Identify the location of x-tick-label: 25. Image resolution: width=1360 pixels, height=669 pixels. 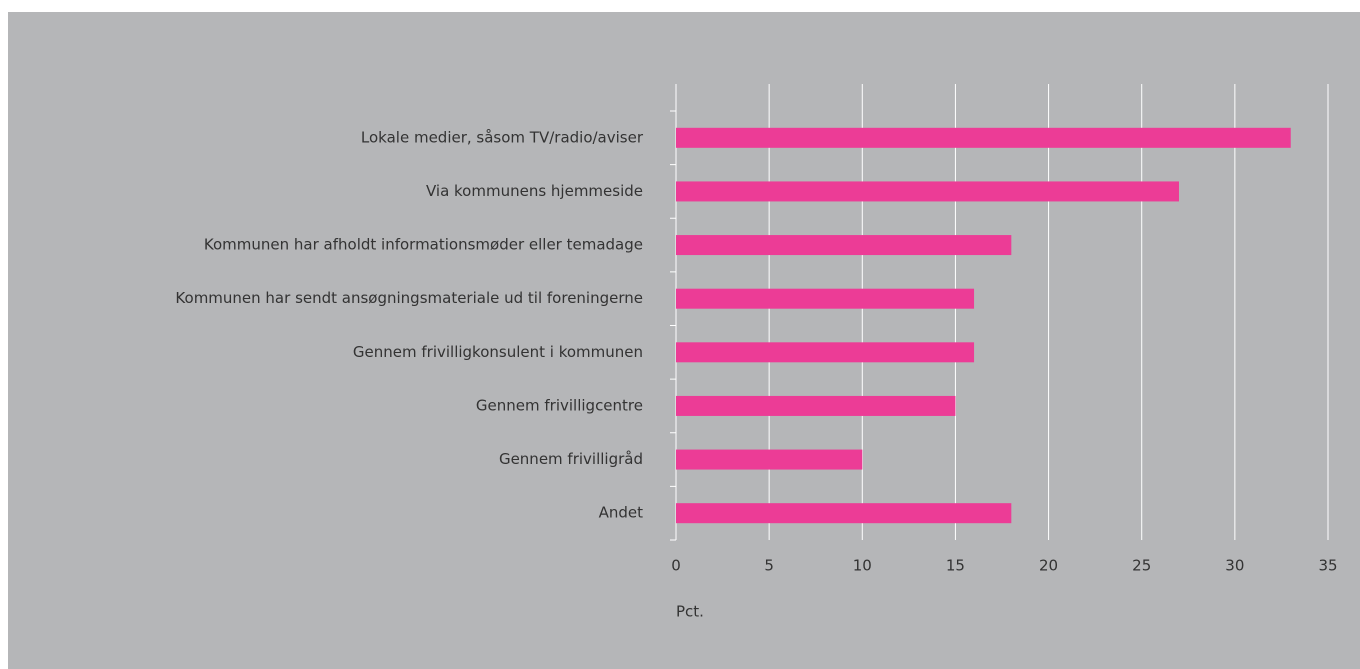
(1141, 566).